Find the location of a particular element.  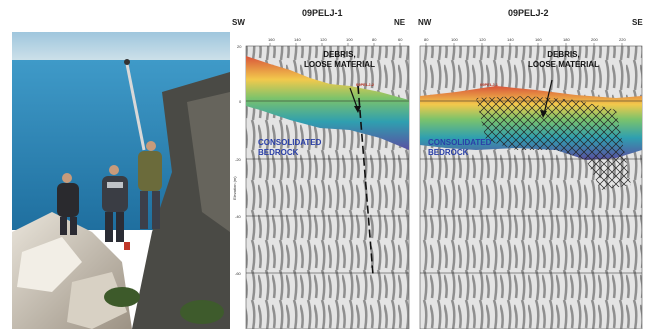

direction-ne: NE is located at coordinates (400, 22).